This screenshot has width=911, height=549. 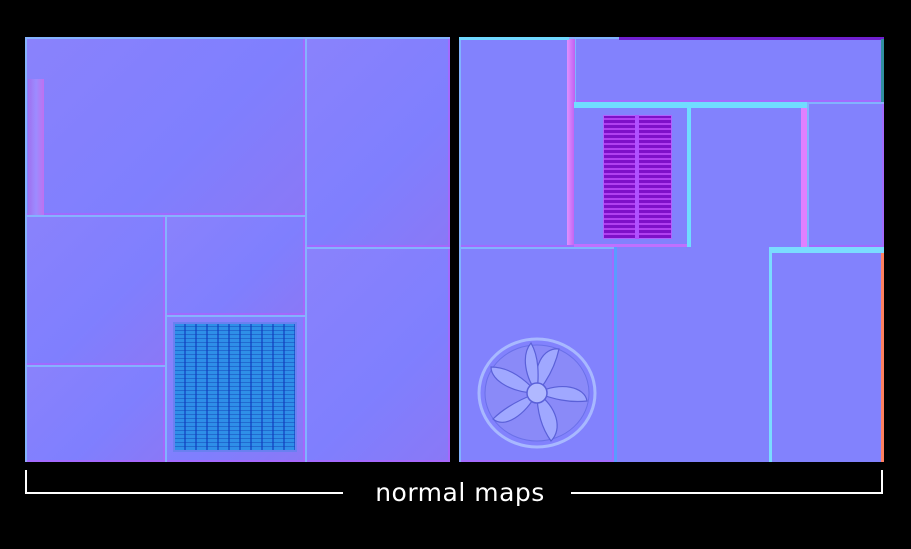 I want to click on bracket-left, so click(x=184, y=482).